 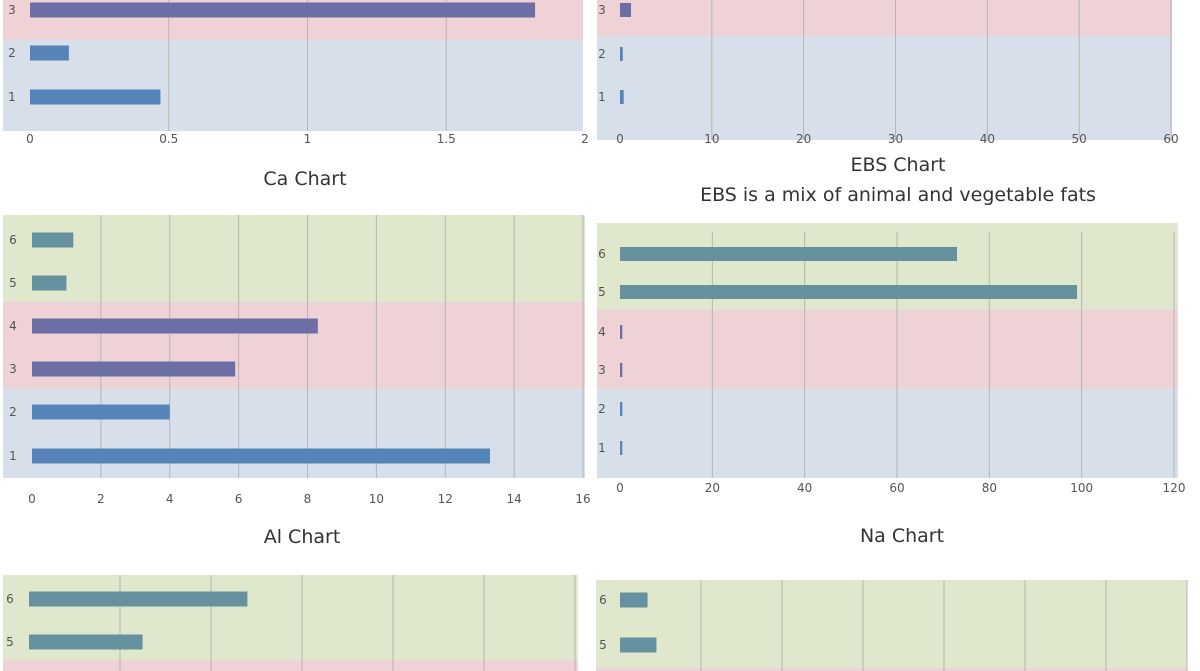 What do you see at coordinates (308, 499) in the screenshot?
I see `x-tick-label: 8` at bounding box center [308, 499].